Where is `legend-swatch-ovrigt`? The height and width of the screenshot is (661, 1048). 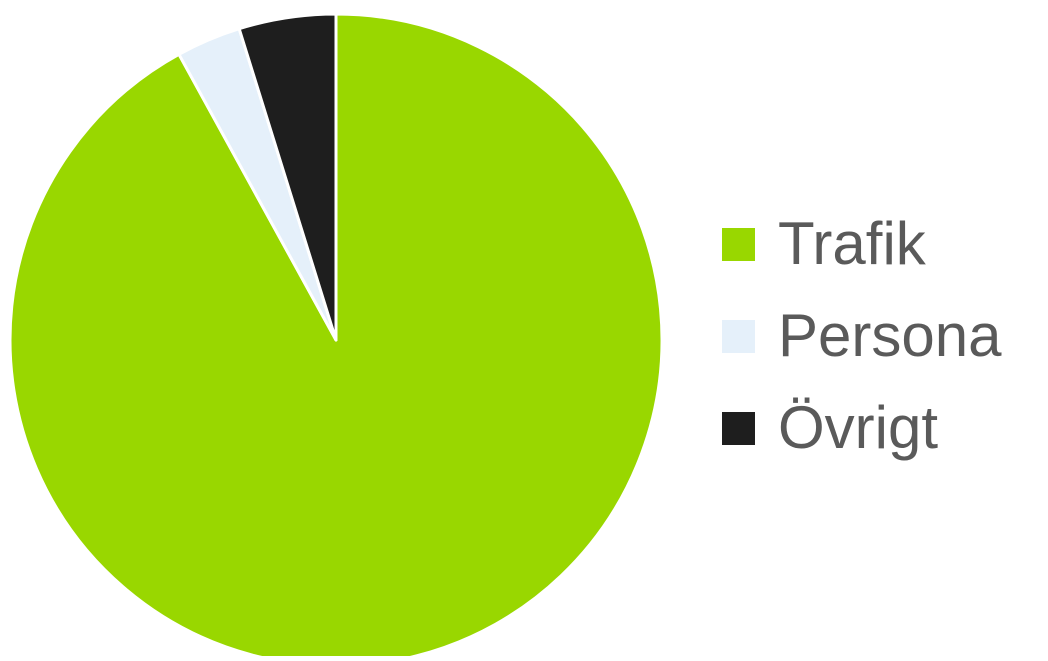
legend-swatch-ovrigt is located at coordinates (738, 428).